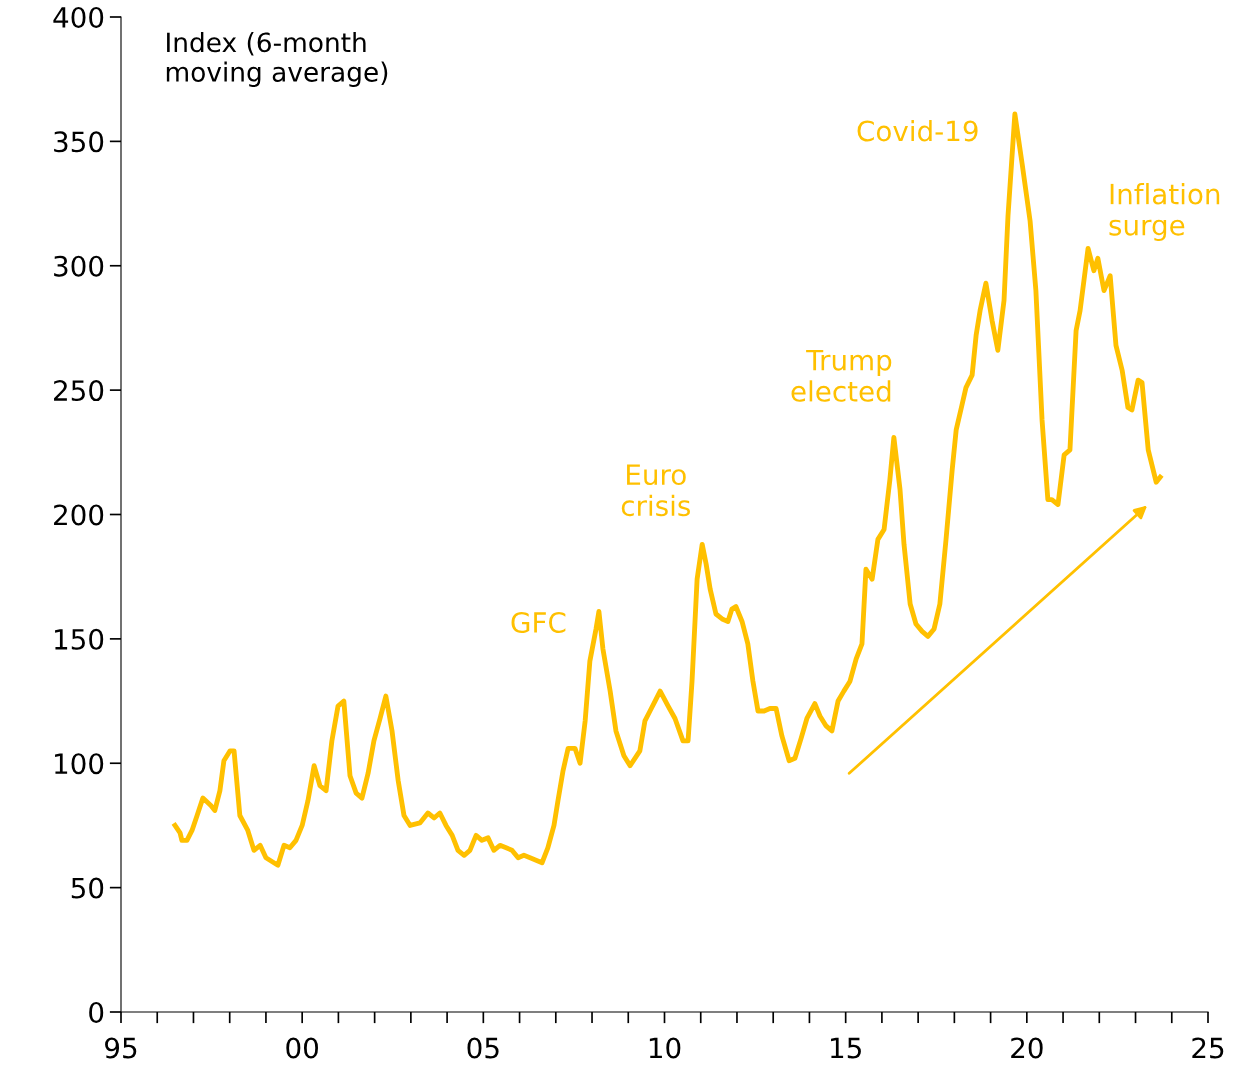 The image size is (1255, 1079). Describe the element at coordinates (79, 391) in the screenshot. I see `y-tick-label: 250` at that location.